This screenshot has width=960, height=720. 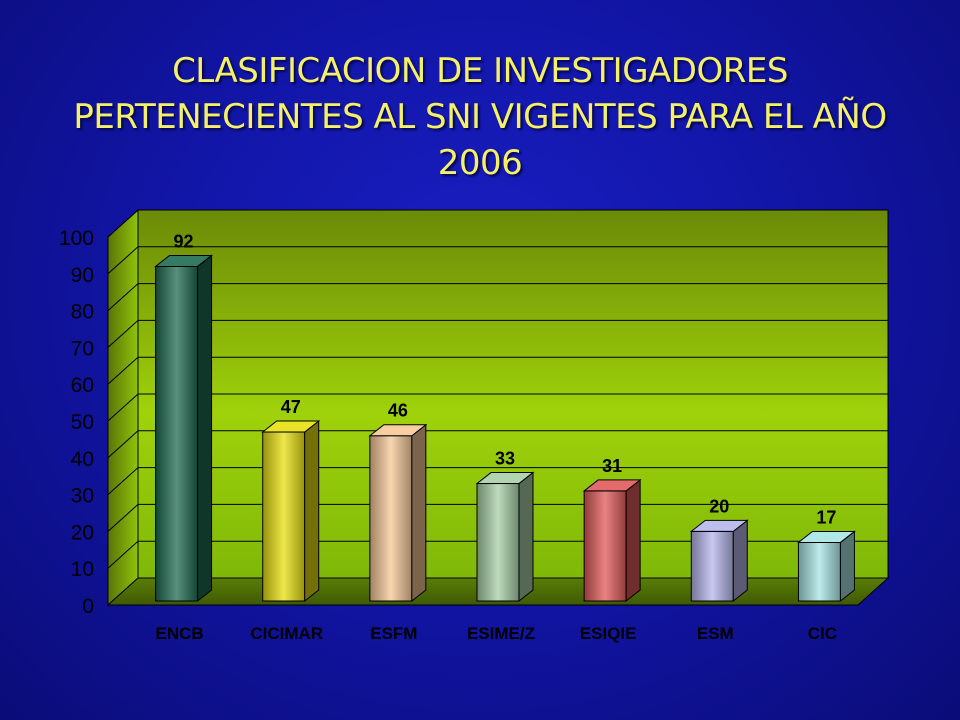 I want to click on y-tick-label: 10, so click(x=82, y=569).